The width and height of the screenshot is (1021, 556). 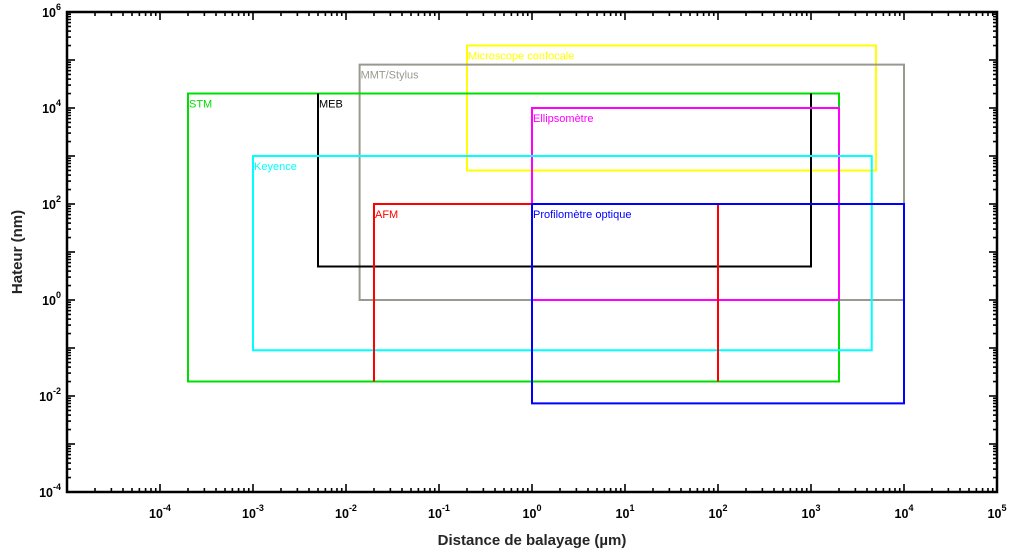 I want to click on x-tick-label: 10⁻¹, so click(x=439, y=512).